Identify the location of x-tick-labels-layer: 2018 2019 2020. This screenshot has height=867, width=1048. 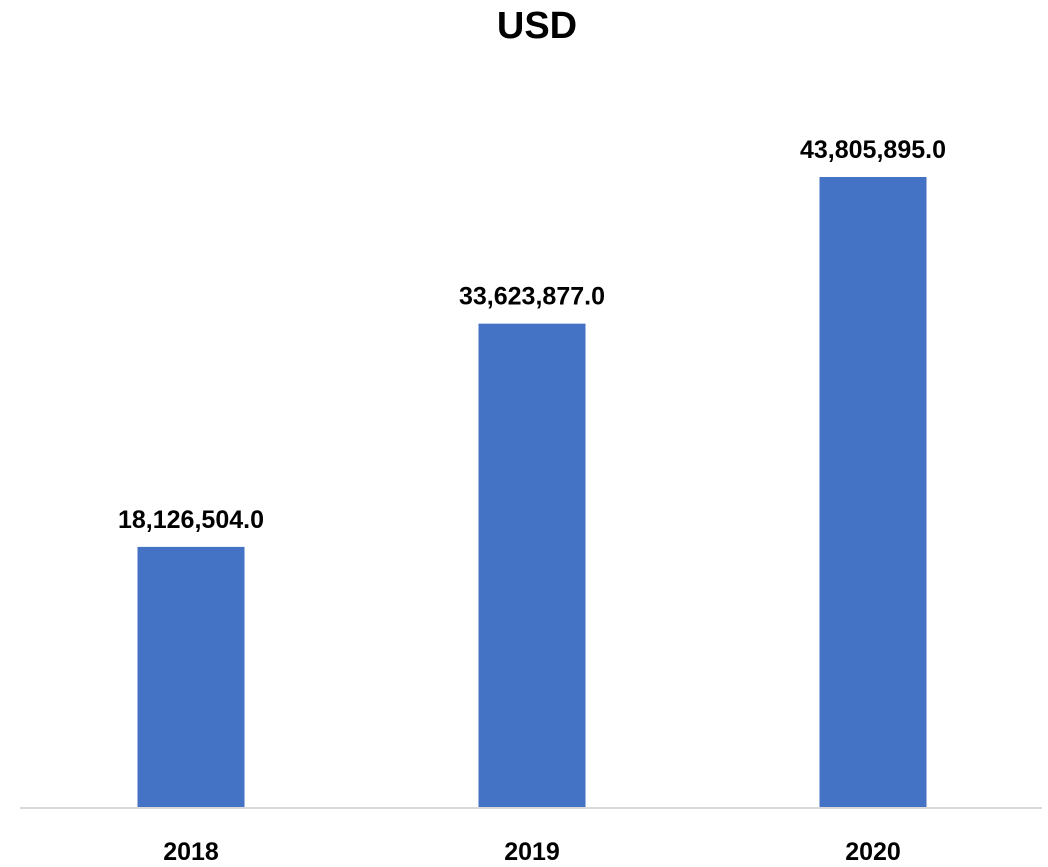
(532, 852).